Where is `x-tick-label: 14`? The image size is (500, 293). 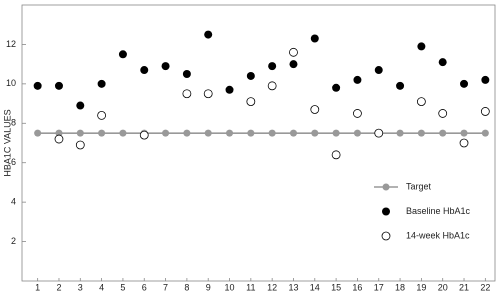
x-tick-label: 14 is located at coordinates (315, 287).